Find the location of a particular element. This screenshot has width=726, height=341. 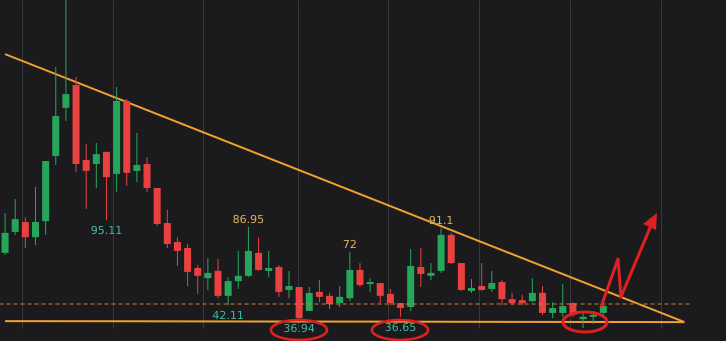

annotation: 72 is located at coordinates (349, 244).